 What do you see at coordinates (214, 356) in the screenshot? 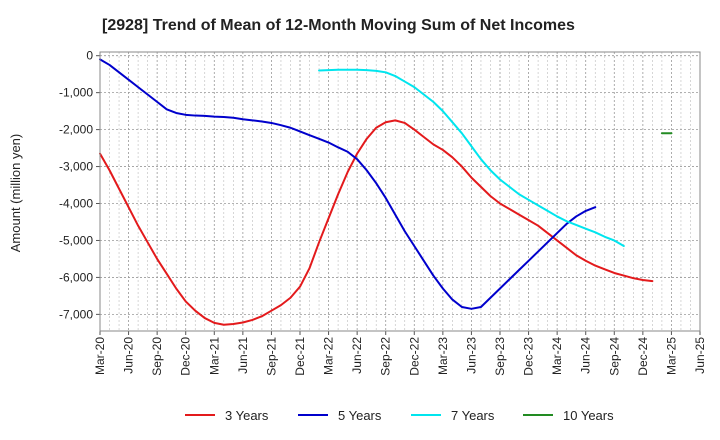
I see `x-tick-label: Mar-21` at bounding box center [214, 356].